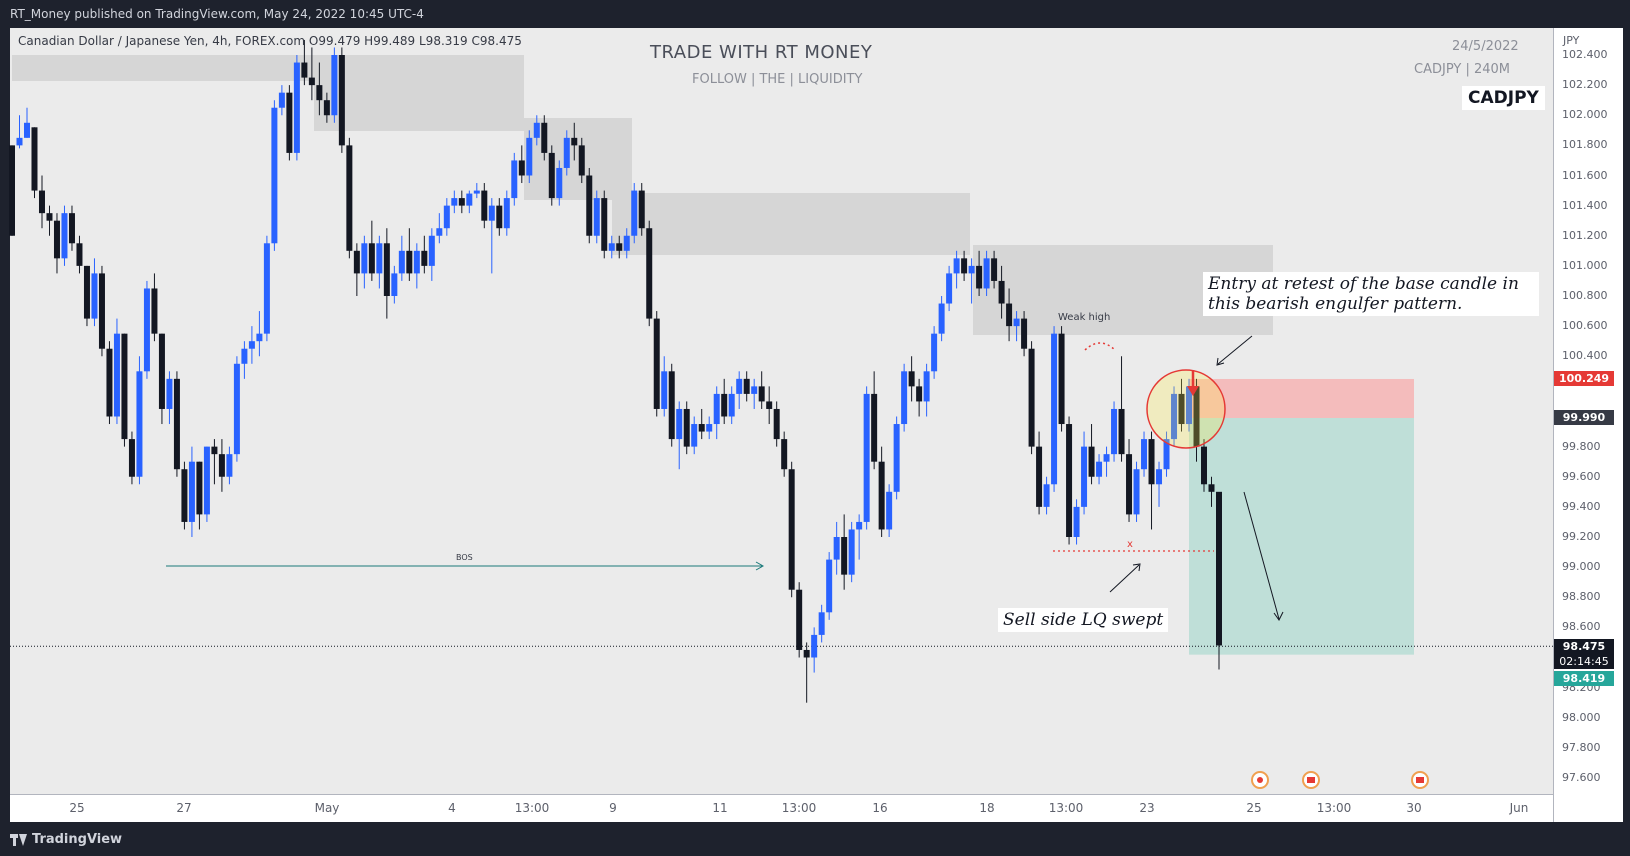 This screenshot has height=856, width=1630. Describe the element at coordinates (327, 808) in the screenshot. I see `time-tick-label: May` at that location.